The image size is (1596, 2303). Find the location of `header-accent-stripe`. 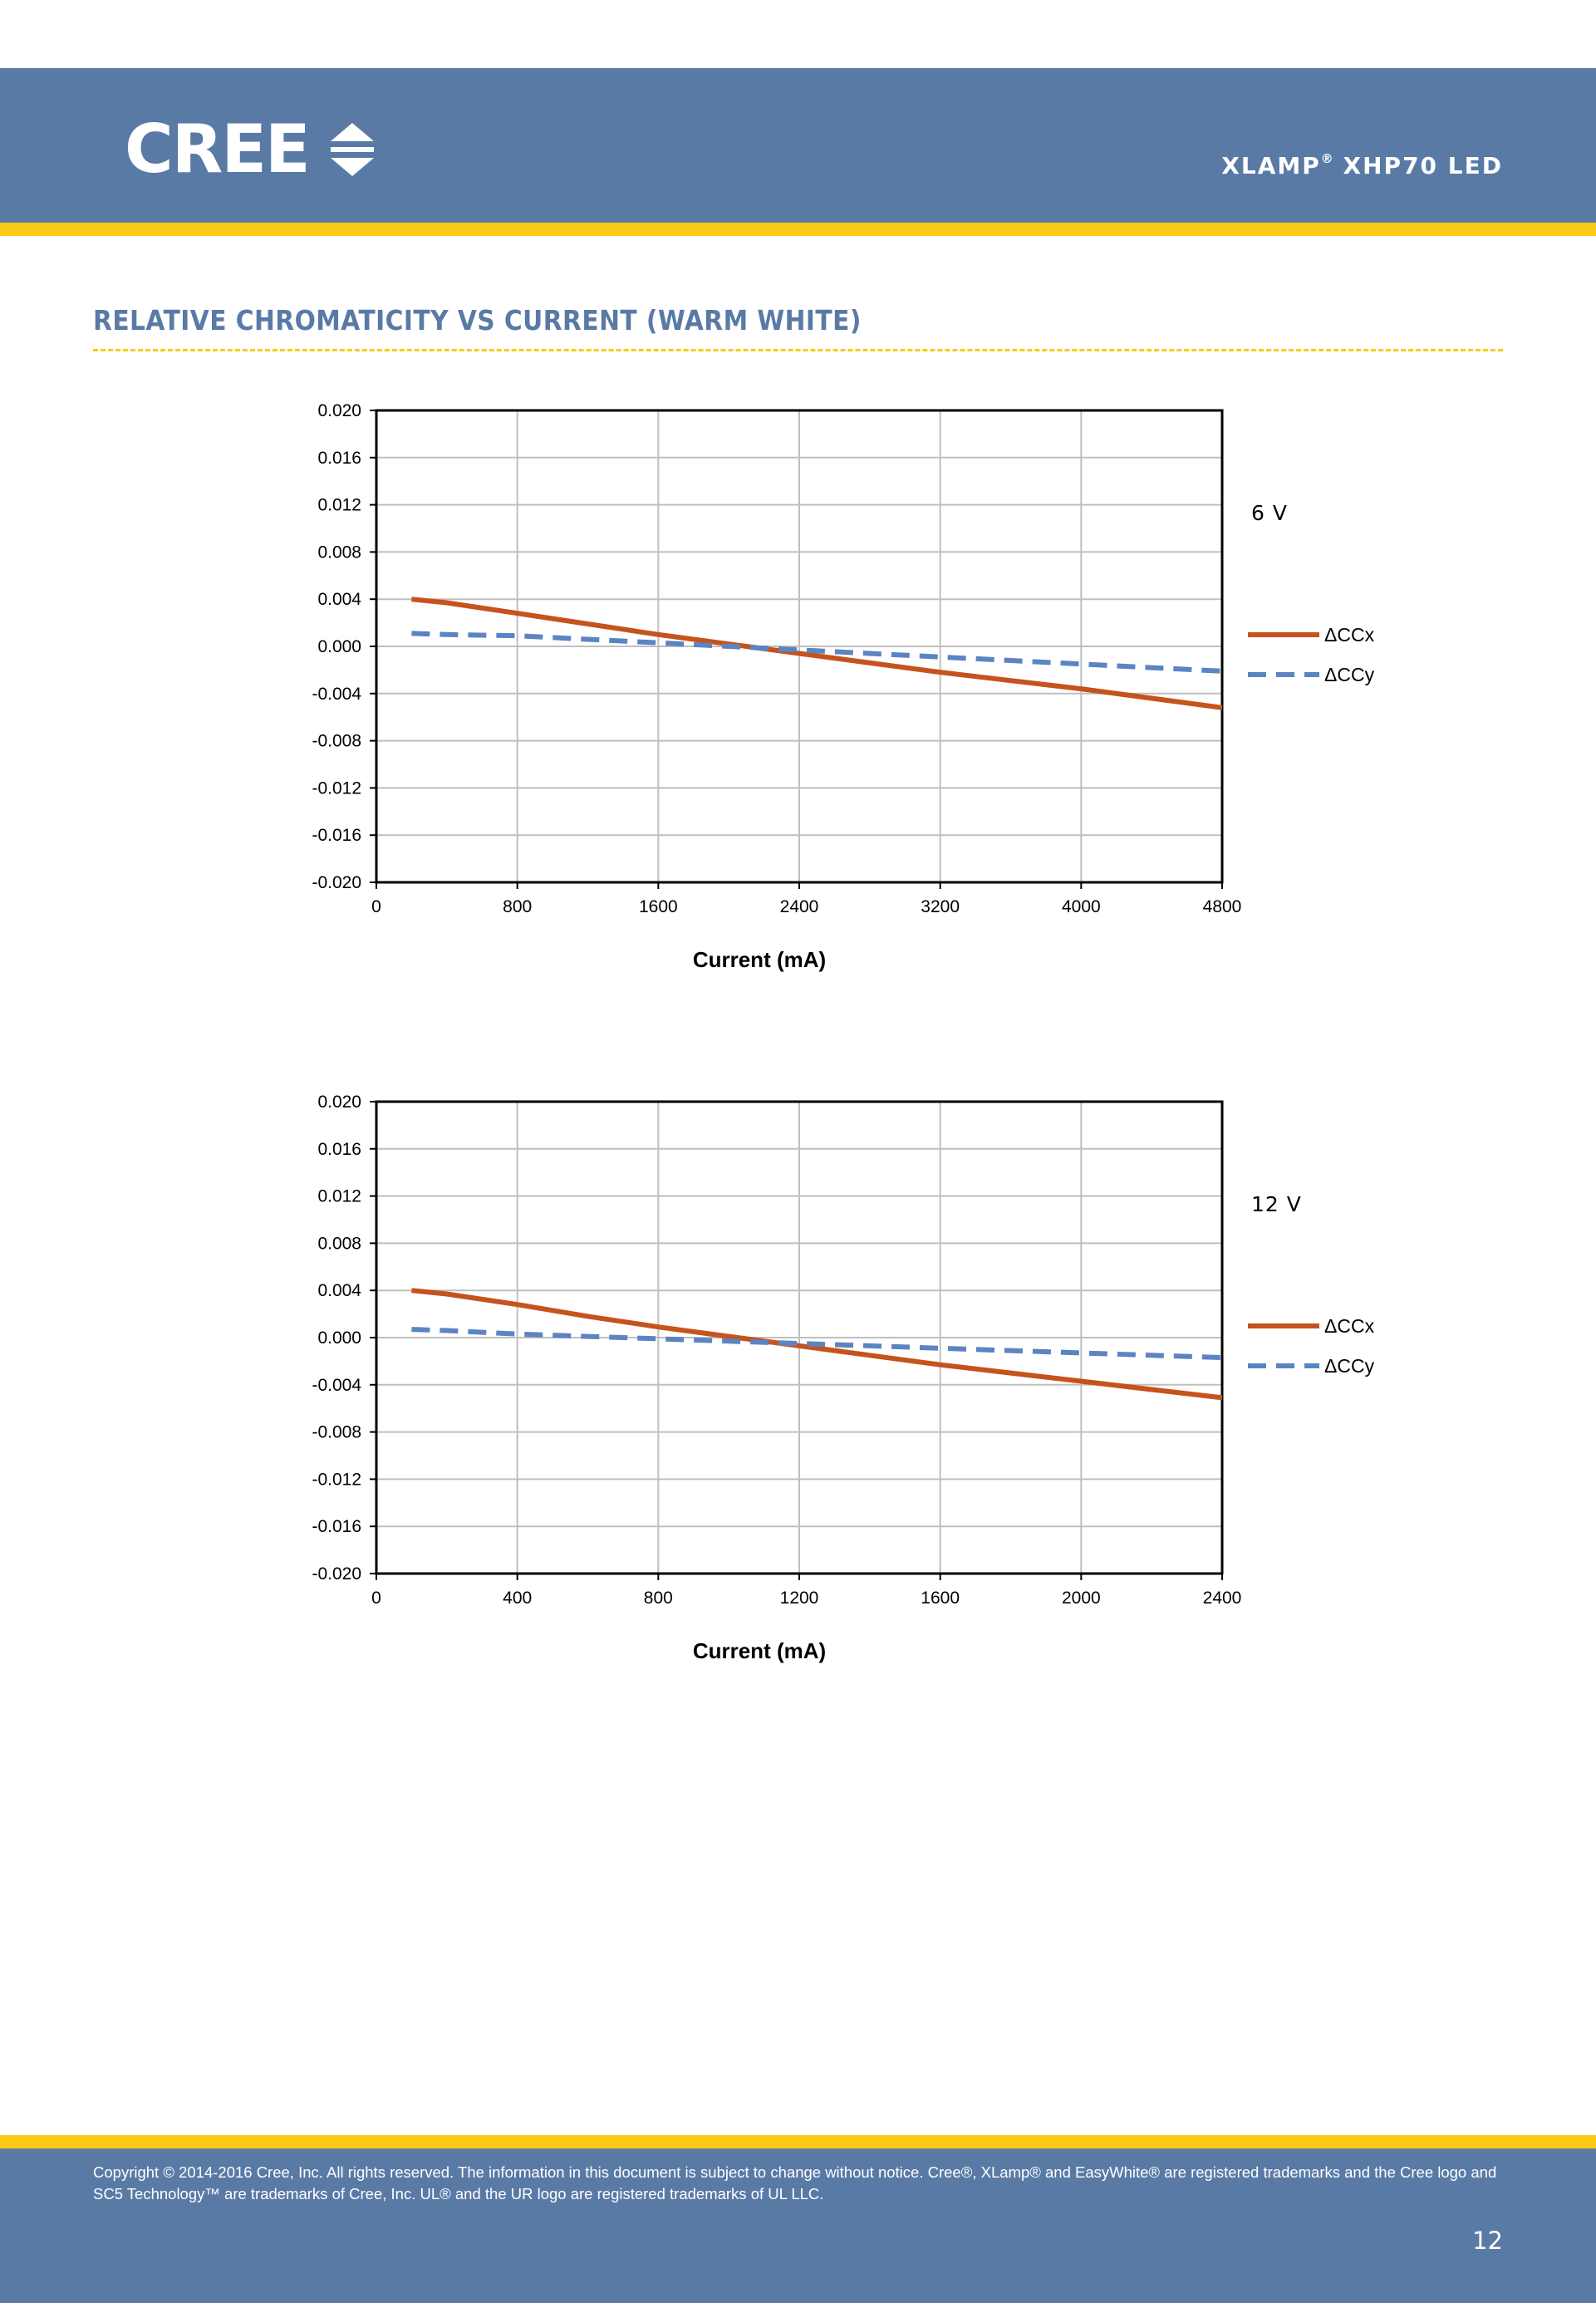

header-accent-stripe is located at coordinates (798, 230).